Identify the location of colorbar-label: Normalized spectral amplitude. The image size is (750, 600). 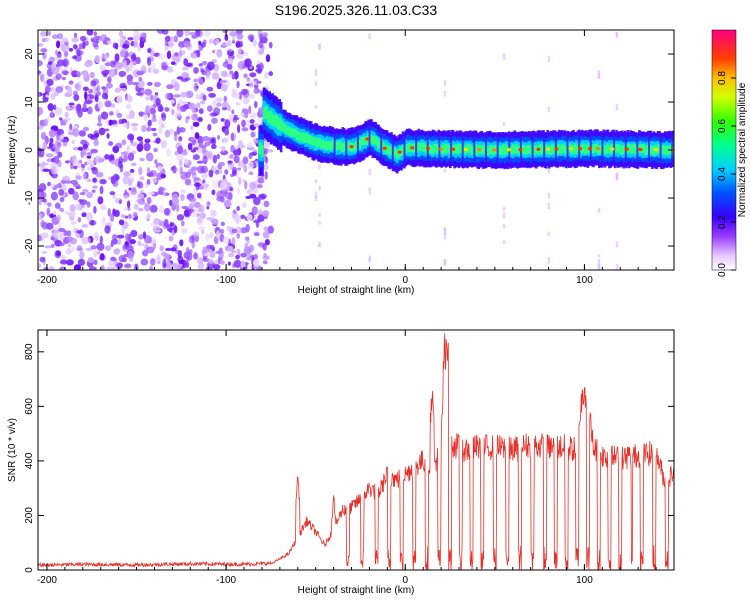
(742, 149).